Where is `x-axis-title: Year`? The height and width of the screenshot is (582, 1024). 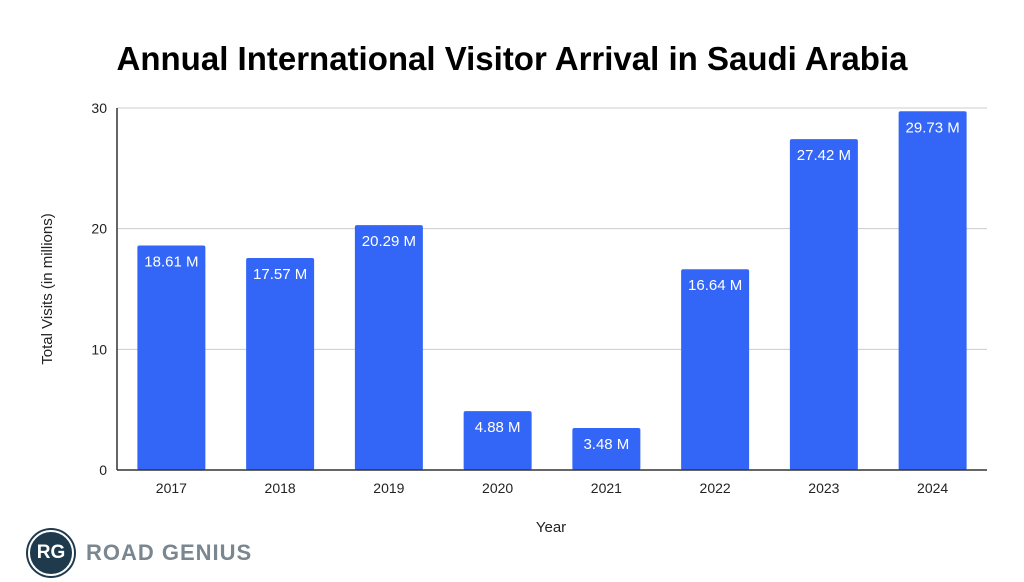
x-axis-title: Year is located at coordinates (551, 527).